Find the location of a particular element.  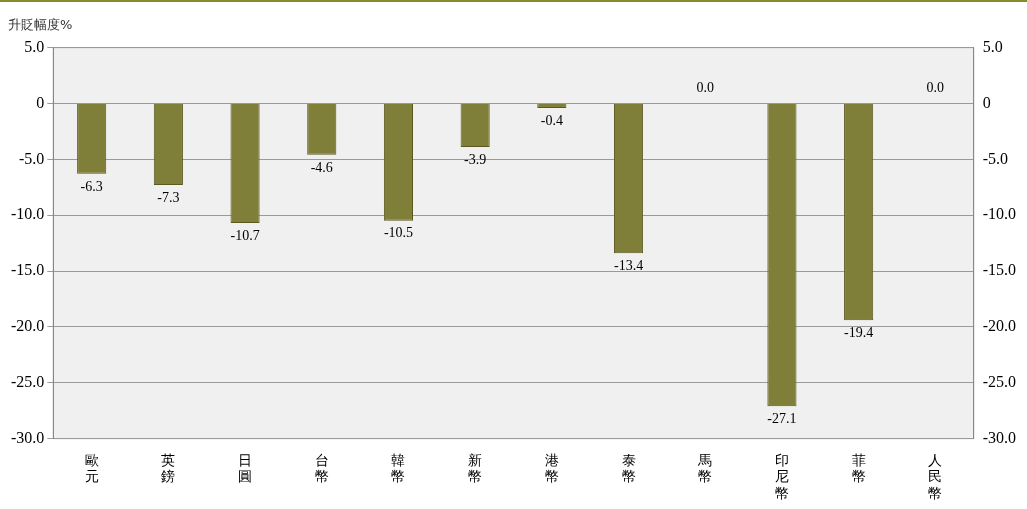

data-label: -7.3 is located at coordinates (168, 197).